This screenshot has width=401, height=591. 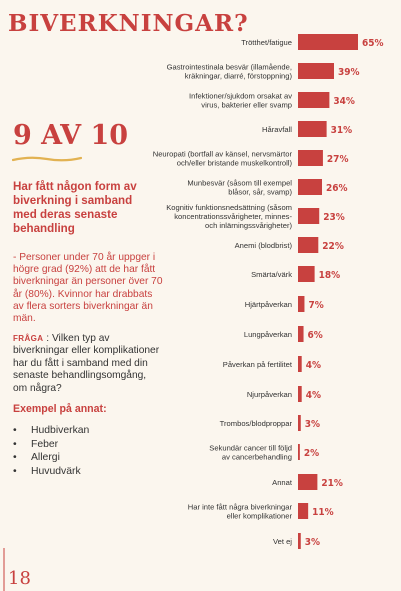 I want to click on category-label: Hjärtpåverkan, so click(x=268, y=304).